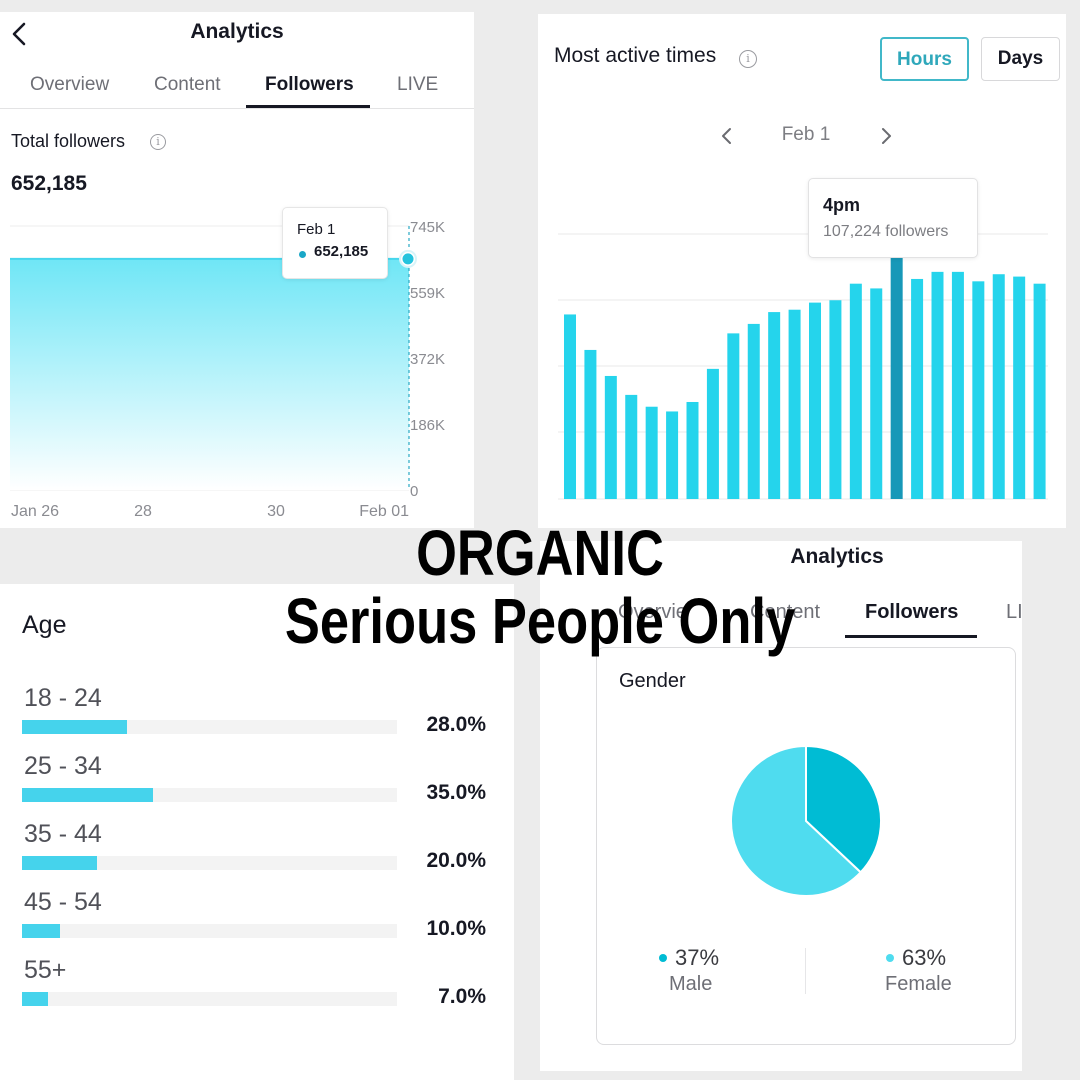  What do you see at coordinates (418, 84) in the screenshot?
I see `tab-live: LIVE` at bounding box center [418, 84].